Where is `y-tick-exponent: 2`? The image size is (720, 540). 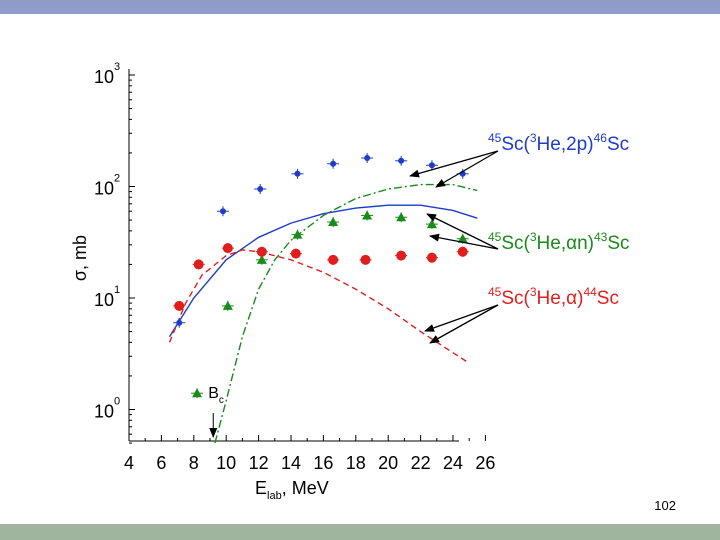
y-tick-exponent: 2 is located at coordinates (117, 179).